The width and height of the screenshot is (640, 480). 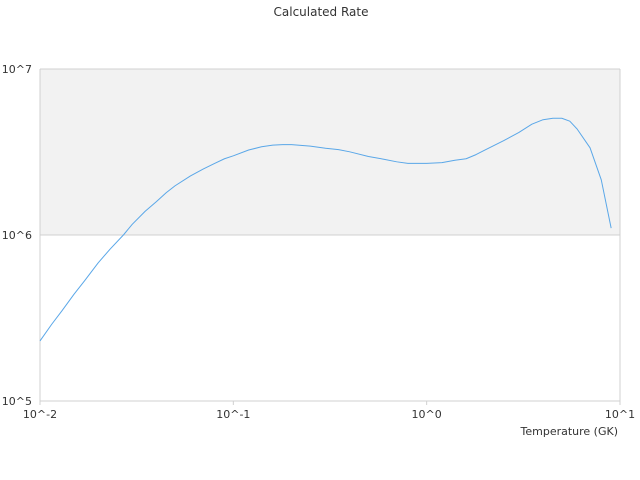 I want to click on x-tick-label: 10^-1, so click(x=233, y=414).